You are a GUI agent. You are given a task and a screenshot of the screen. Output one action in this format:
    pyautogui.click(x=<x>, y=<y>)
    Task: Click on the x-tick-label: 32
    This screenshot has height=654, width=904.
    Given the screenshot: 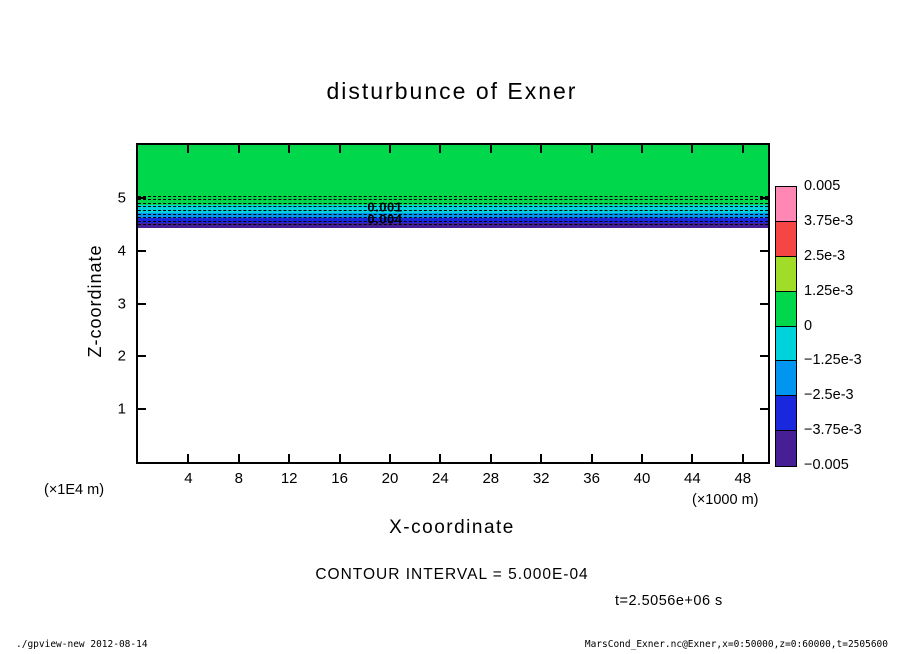 What is the action you would take?
    pyautogui.click(x=541, y=478)
    